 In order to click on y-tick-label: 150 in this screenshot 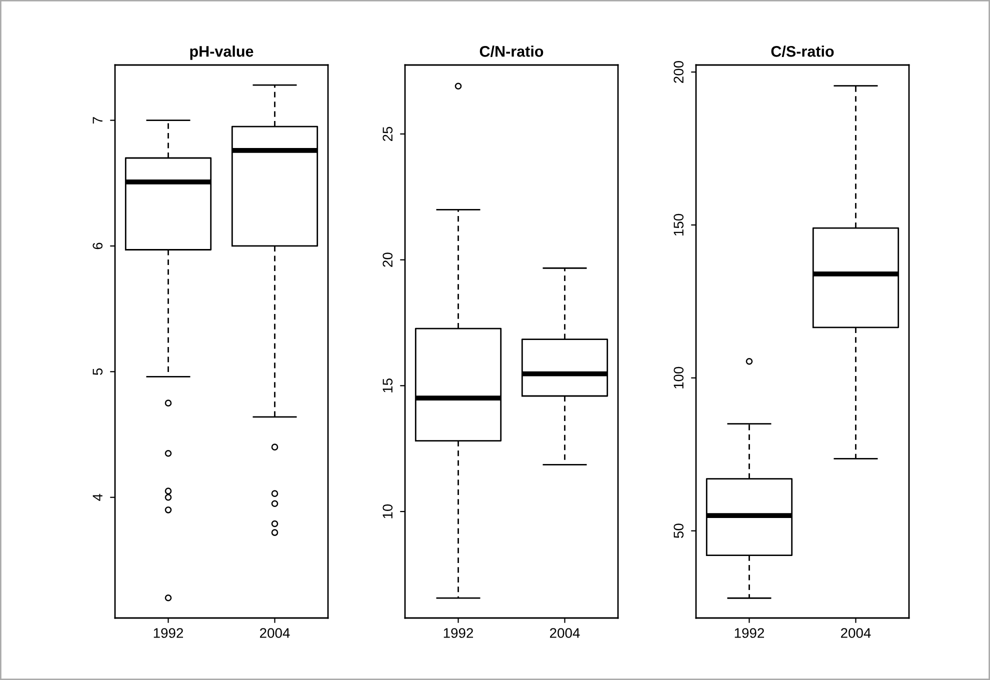, I will do `click(679, 225)`.